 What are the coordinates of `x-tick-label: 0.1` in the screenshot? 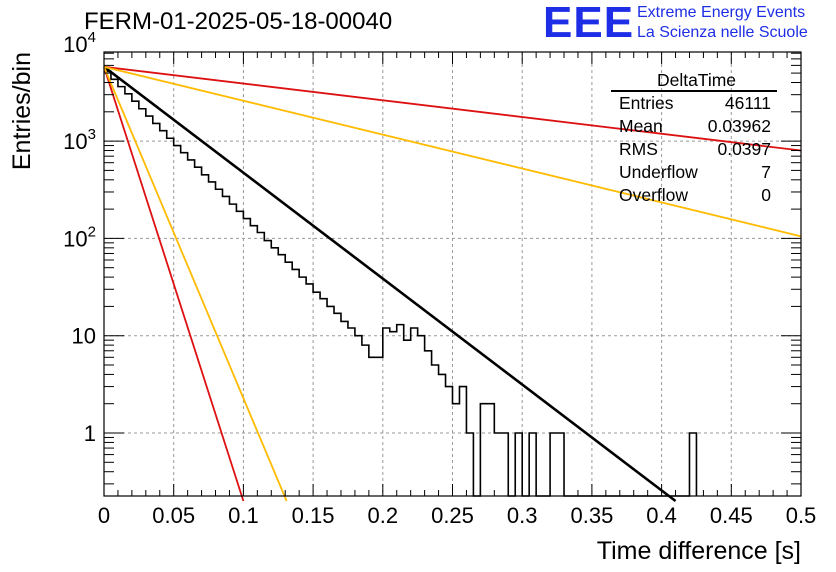 It's located at (243, 515).